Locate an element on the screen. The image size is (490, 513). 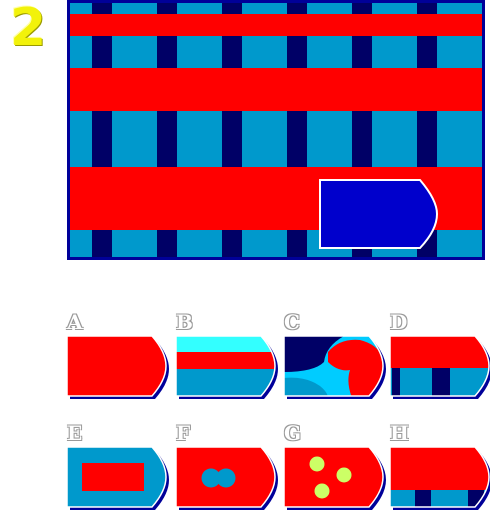
option-e-piece is located at coordinates (118, 478).